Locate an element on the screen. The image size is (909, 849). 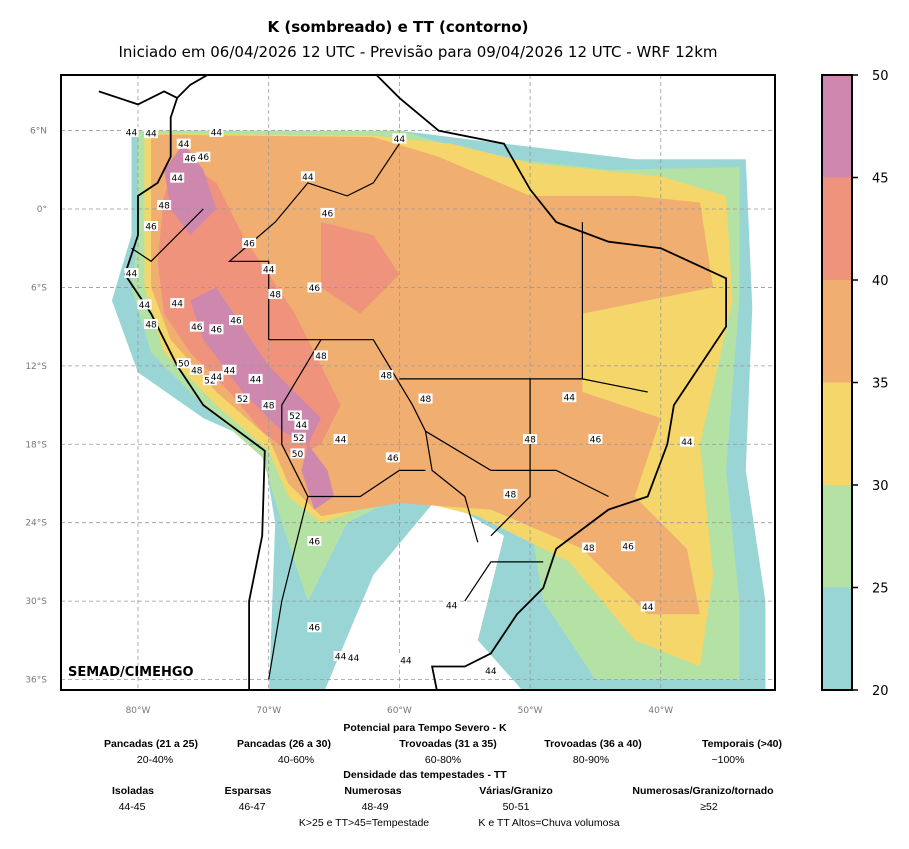
colorbar-tick-label: 25 is located at coordinates (880, 589).